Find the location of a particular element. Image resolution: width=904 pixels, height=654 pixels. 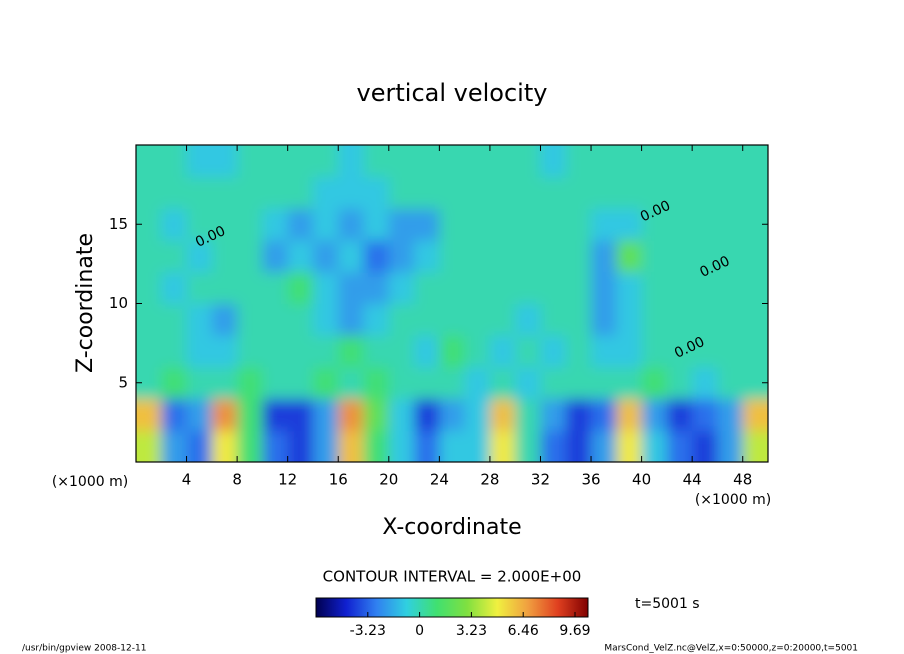

x-tick-label: 40 is located at coordinates (641, 480).